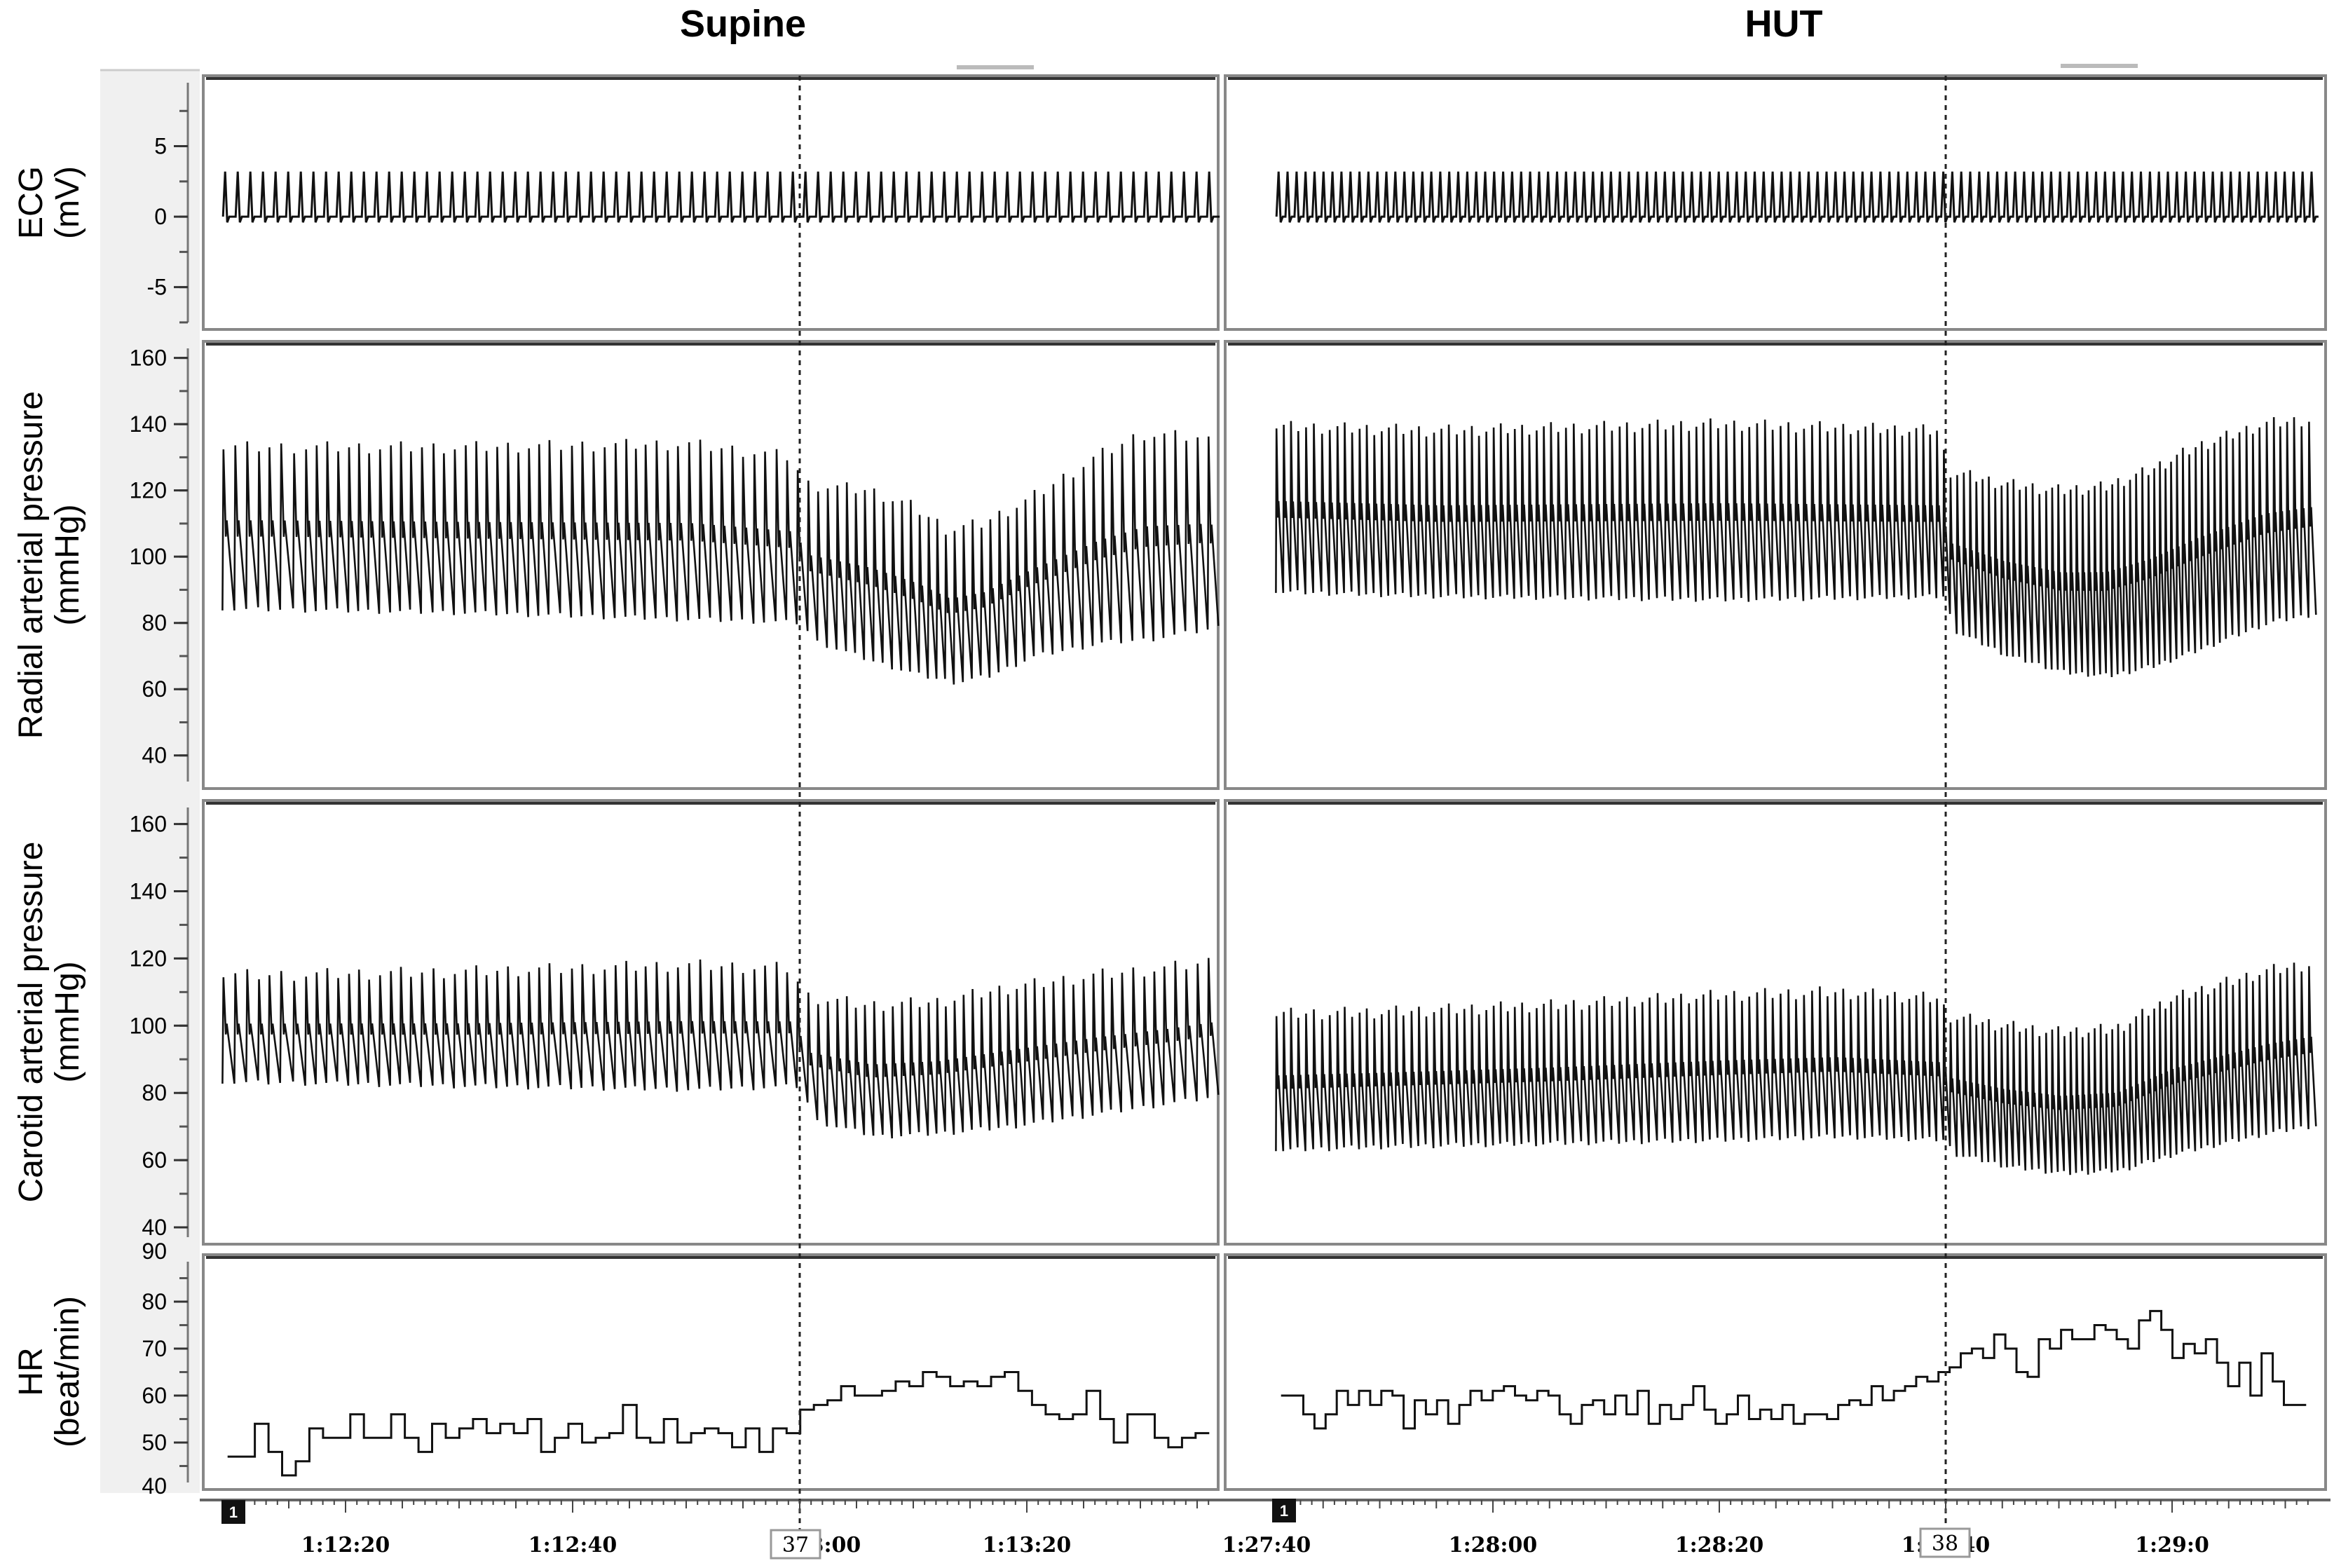  Describe the element at coordinates (1796, 547) in the screenshot. I see `trace-hut-radial-arterial-pressure` at that location.